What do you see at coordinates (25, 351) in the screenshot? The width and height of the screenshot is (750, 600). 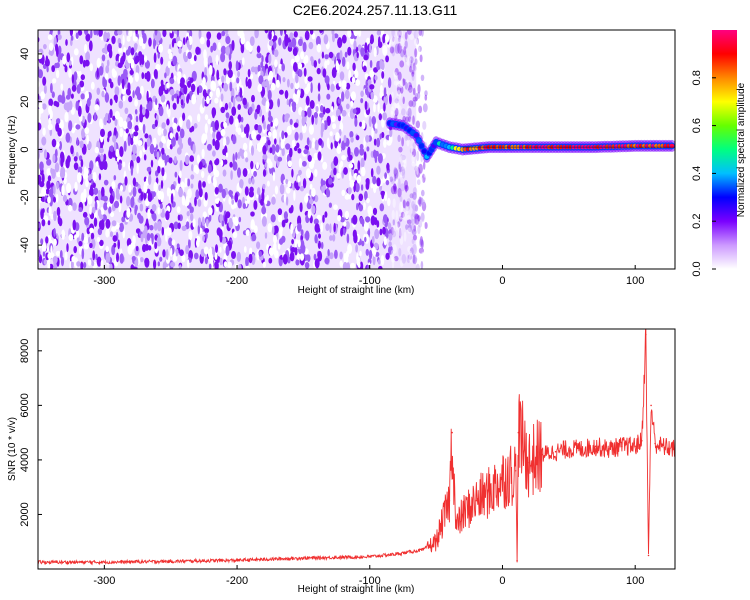 I see `y-tick-label: 8000` at bounding box center [25, 351].